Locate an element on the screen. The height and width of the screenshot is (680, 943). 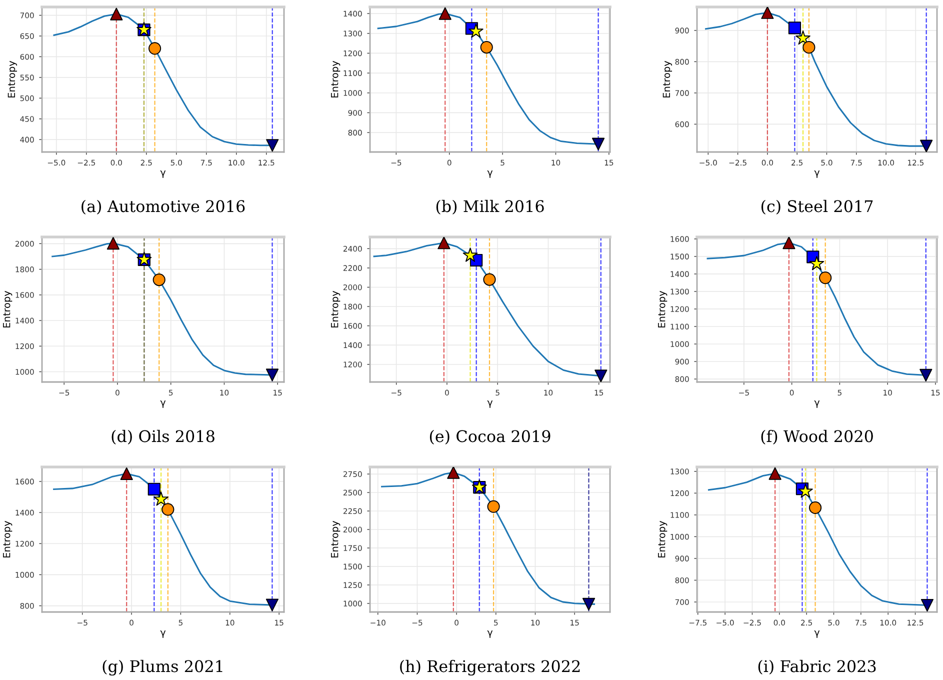
text: (h) Refrigerators 2022 is located at coordinates (490, 668).